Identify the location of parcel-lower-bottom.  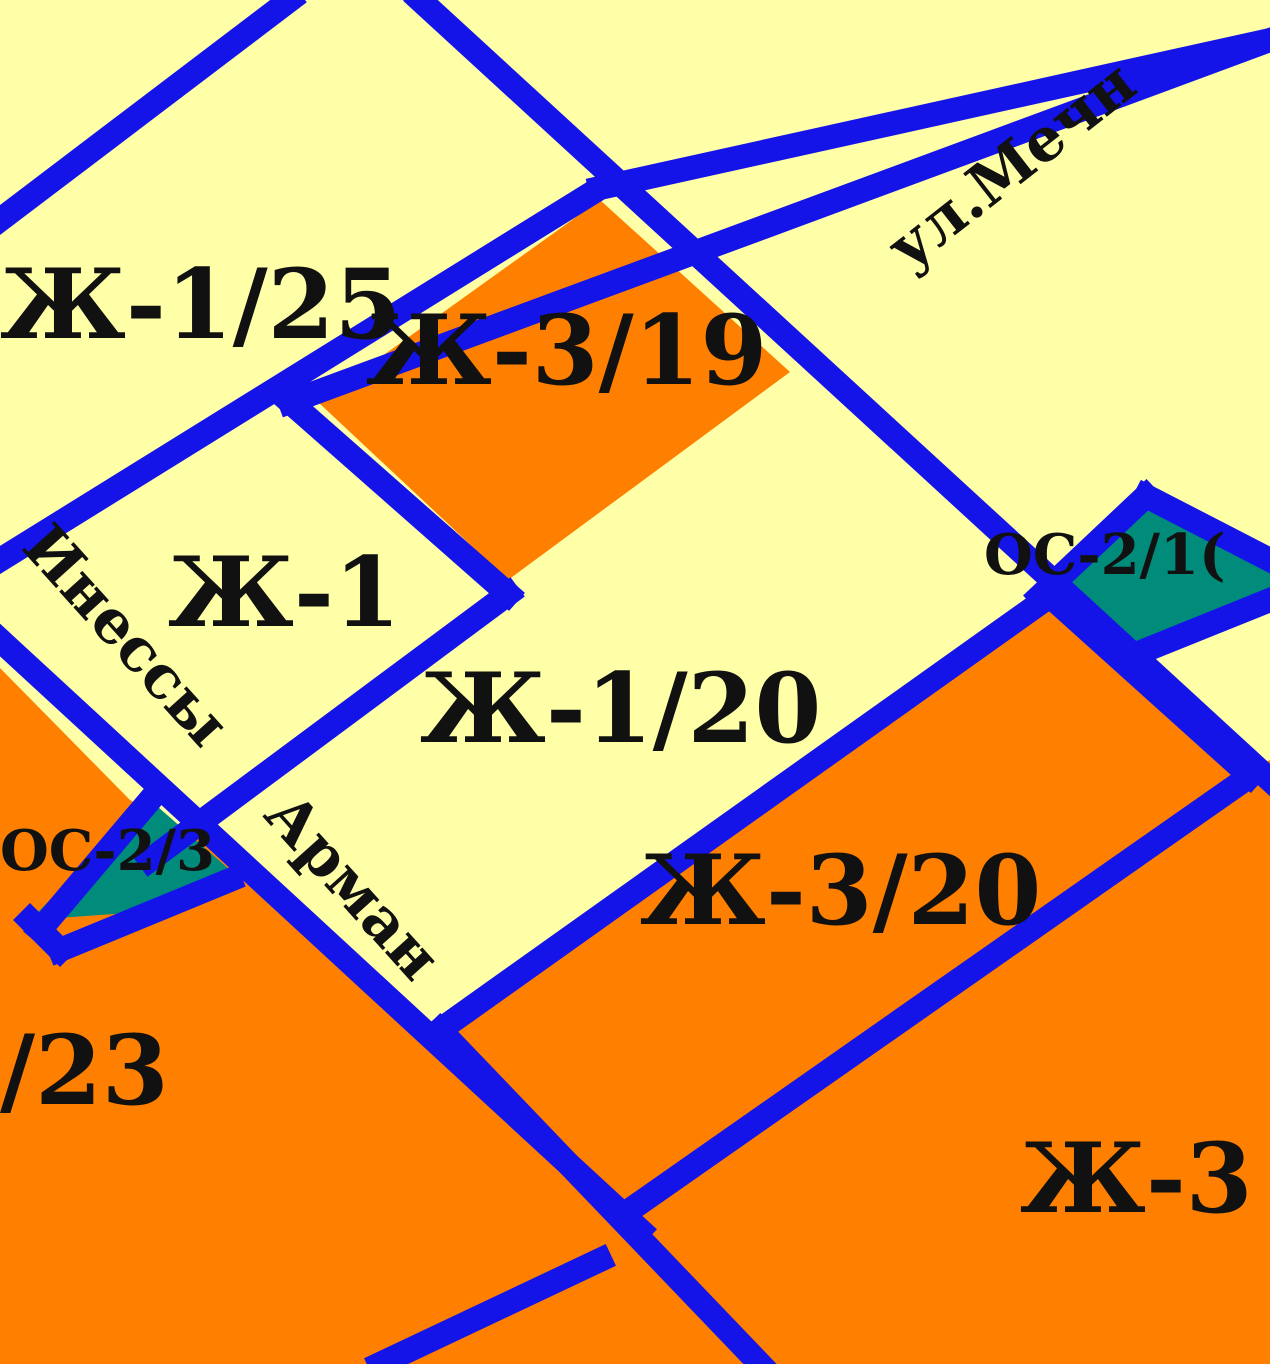
(660, 1312).